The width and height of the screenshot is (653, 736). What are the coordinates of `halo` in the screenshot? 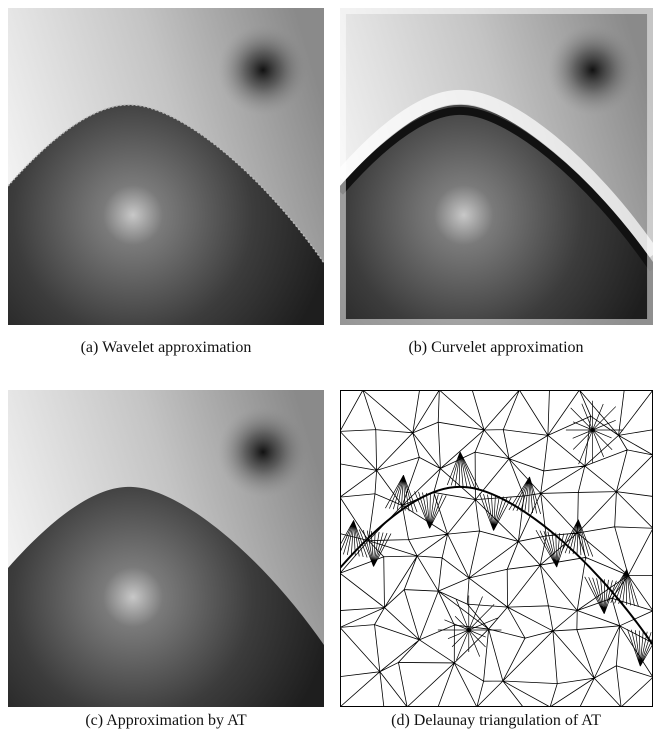 It's located at (496, 174).